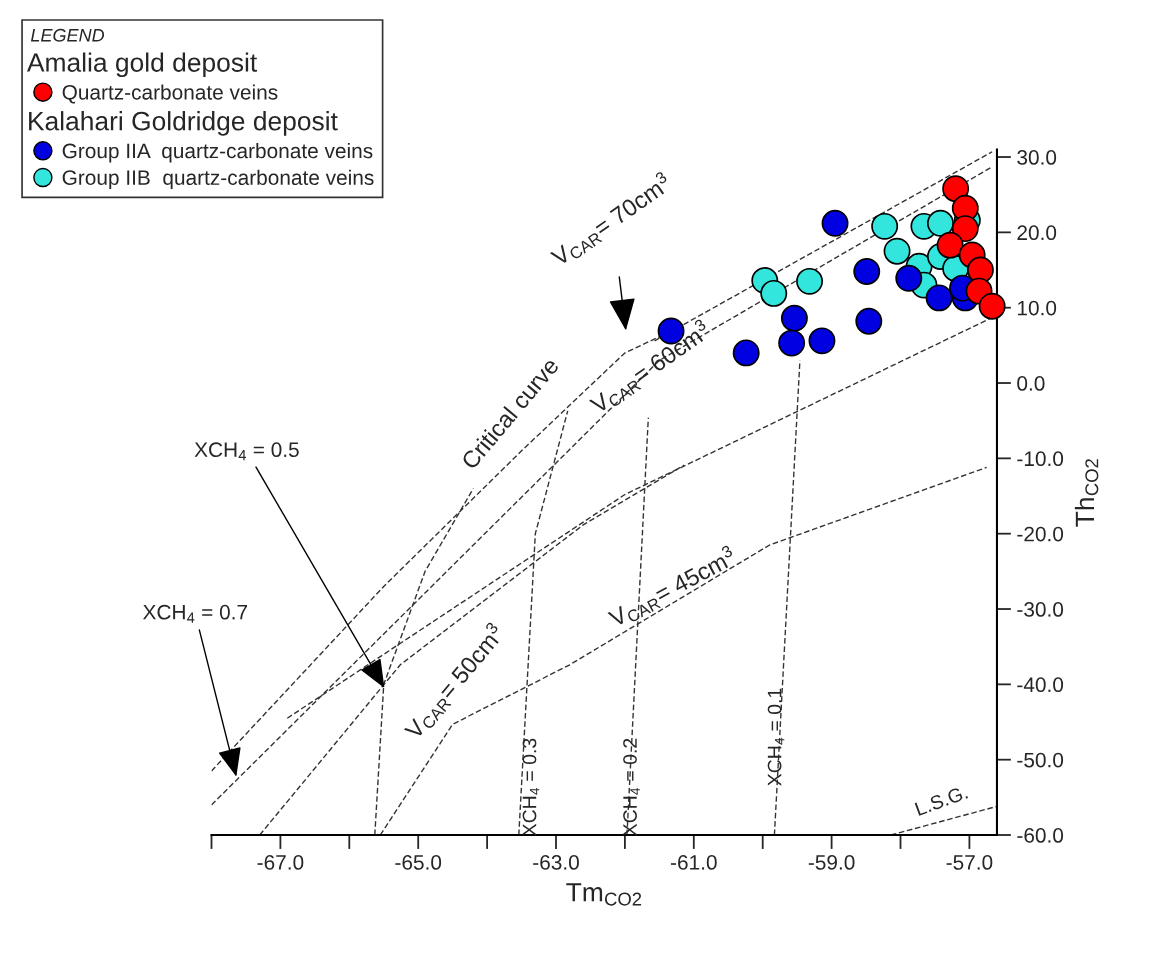 Image resolution: width=1164 pixels, height=962 pixels. I want to click on y-tick-label: -10.0, so click(1040, 459).